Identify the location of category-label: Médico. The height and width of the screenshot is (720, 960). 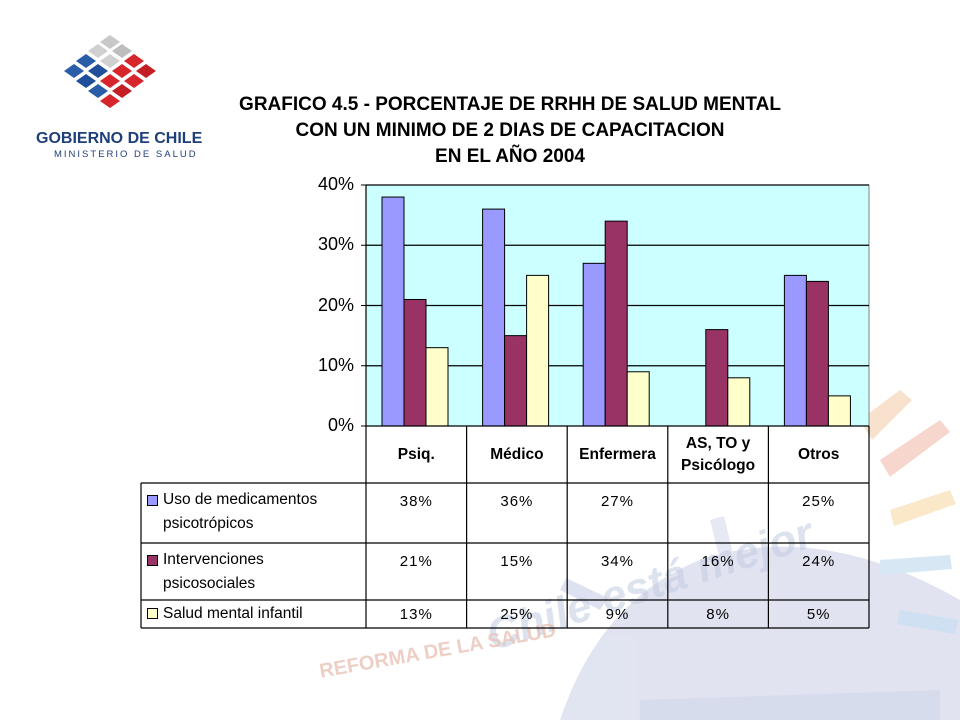
(517, 454).